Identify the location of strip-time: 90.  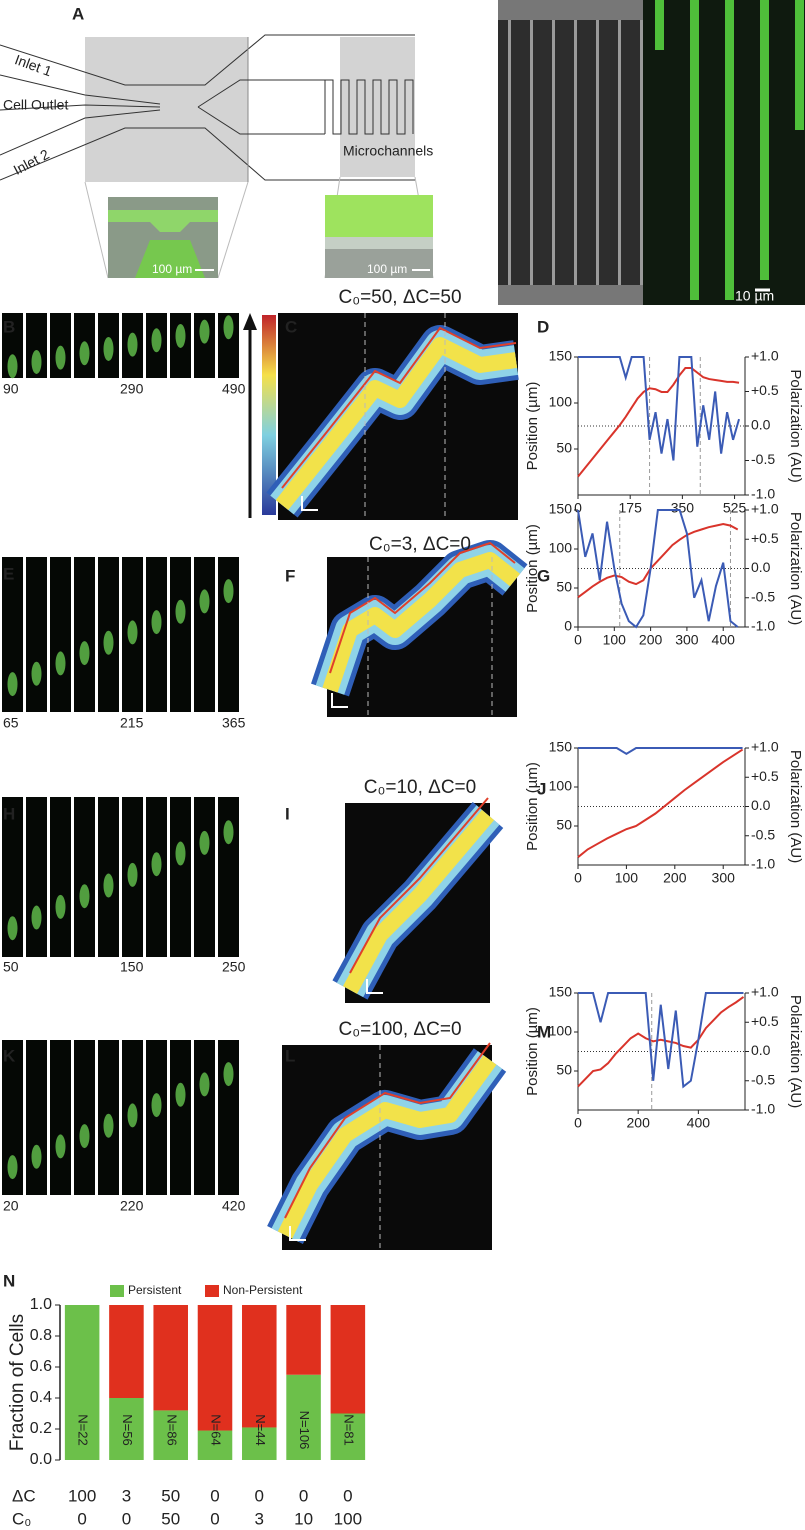
(11, 389).